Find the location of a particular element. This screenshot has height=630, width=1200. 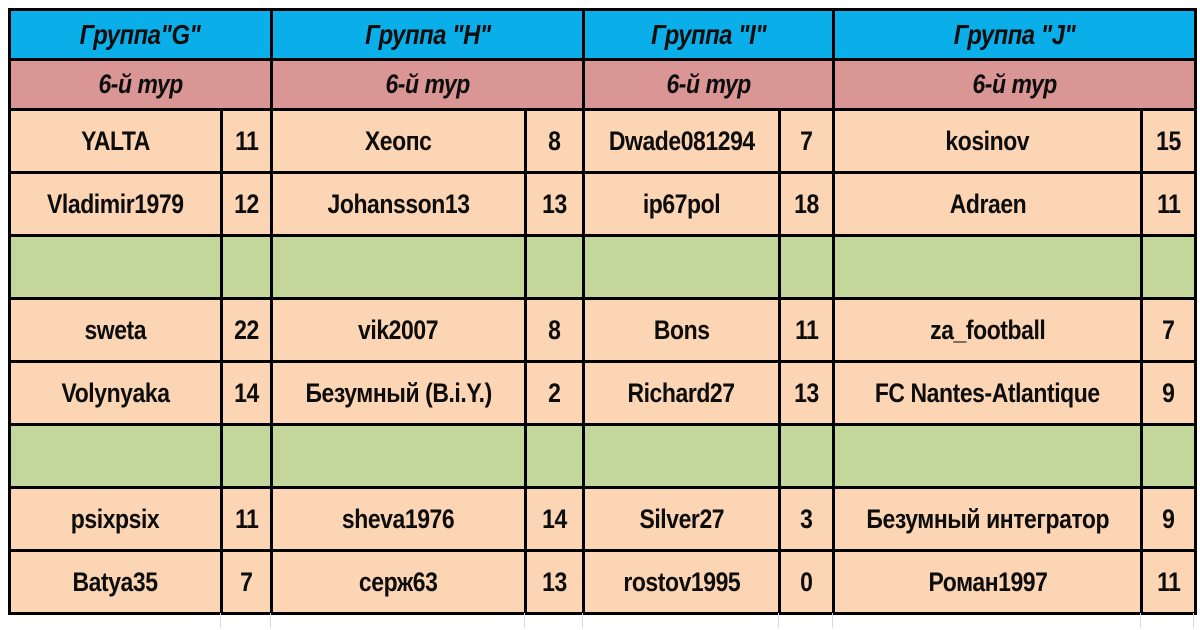

player-name: FC Nantes-Atlantique is located at coordinates (987, 392).